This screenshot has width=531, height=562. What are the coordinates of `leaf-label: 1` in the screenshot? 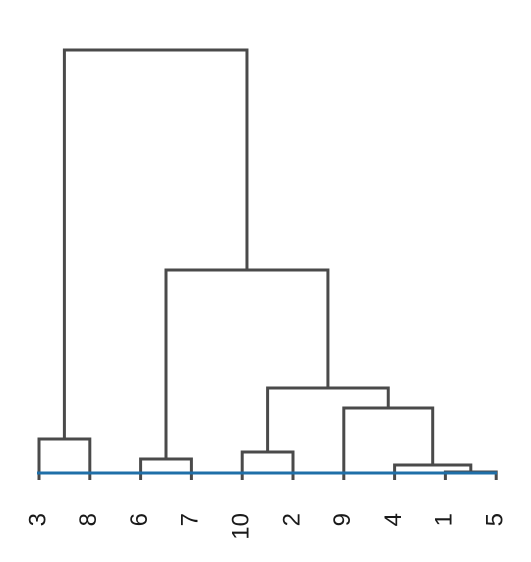 It's located at (444, 519).